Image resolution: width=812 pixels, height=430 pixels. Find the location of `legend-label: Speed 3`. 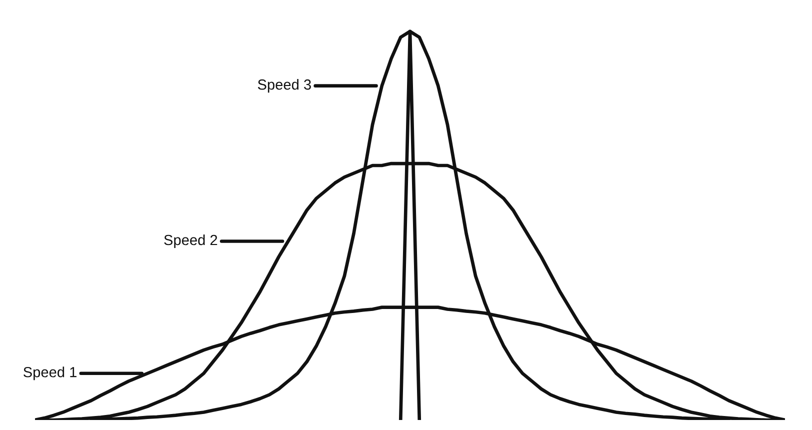

legend-label: Speed 3 is located at coordinates (284, 86).